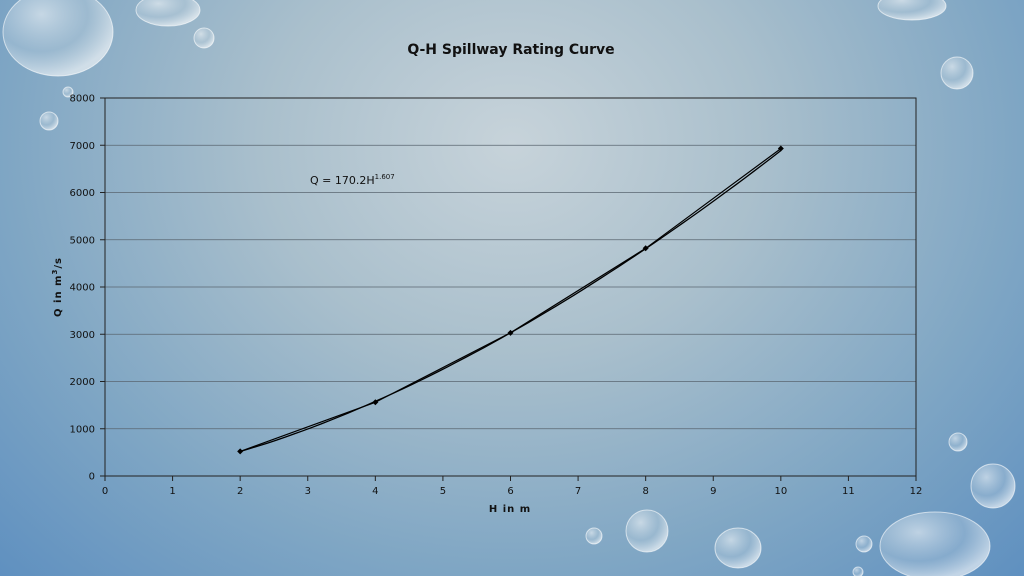  Describe the element at coordinates (82, 382) in the screenshot. I see `y-tick-label: 2000` at that location.